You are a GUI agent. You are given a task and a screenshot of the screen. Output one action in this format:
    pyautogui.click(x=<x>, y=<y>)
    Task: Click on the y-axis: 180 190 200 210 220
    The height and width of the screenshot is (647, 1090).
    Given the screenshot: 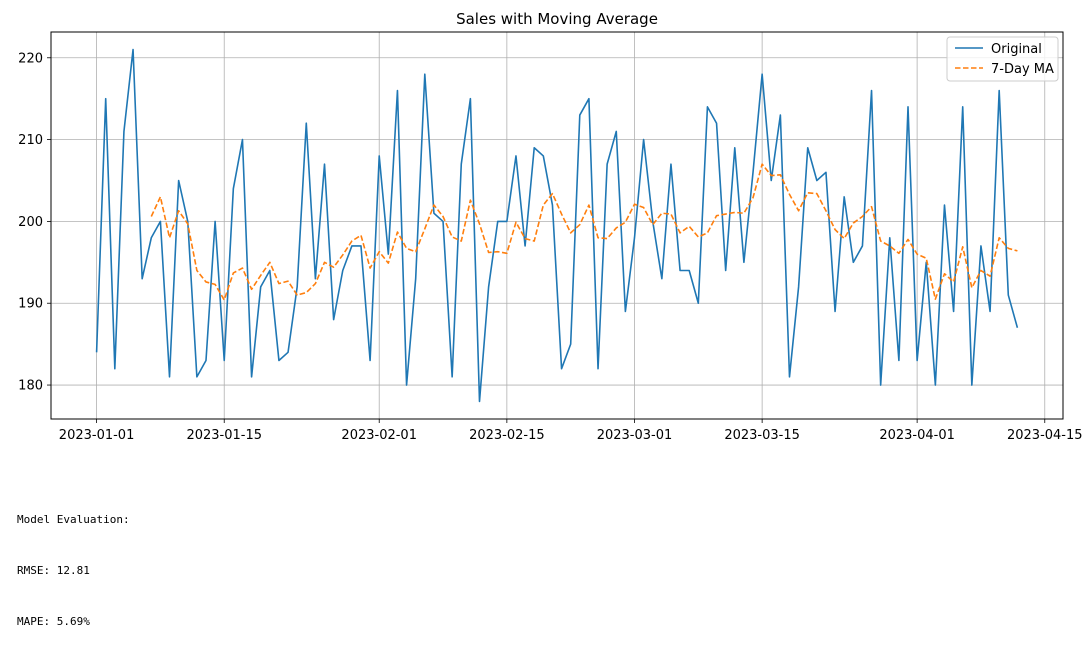 What is the action you would take?
    pyautogui.click(x=34, y=222)
    